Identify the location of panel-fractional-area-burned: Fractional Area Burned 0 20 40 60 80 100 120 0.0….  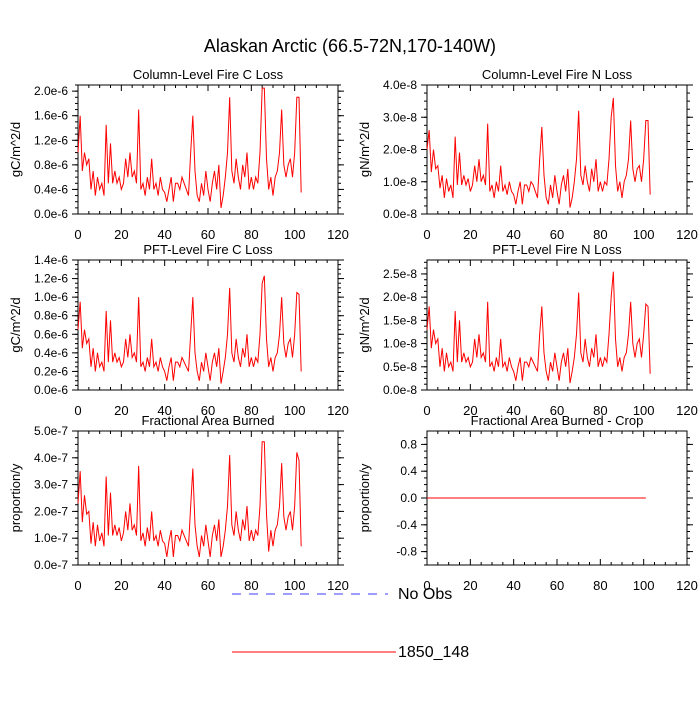
(178, 503).